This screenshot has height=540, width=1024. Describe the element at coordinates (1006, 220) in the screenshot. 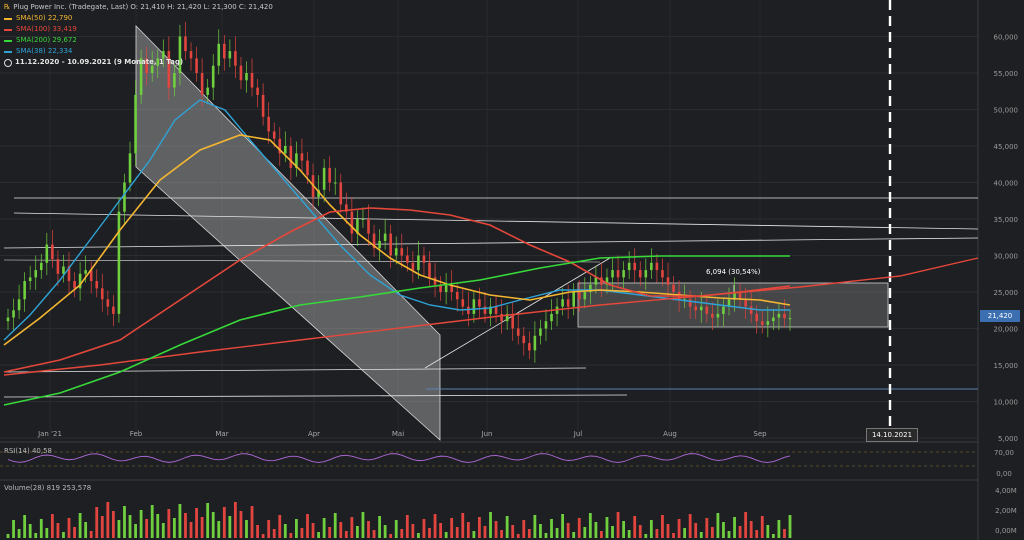

I see `y-tick-label: 35,000` at that location.